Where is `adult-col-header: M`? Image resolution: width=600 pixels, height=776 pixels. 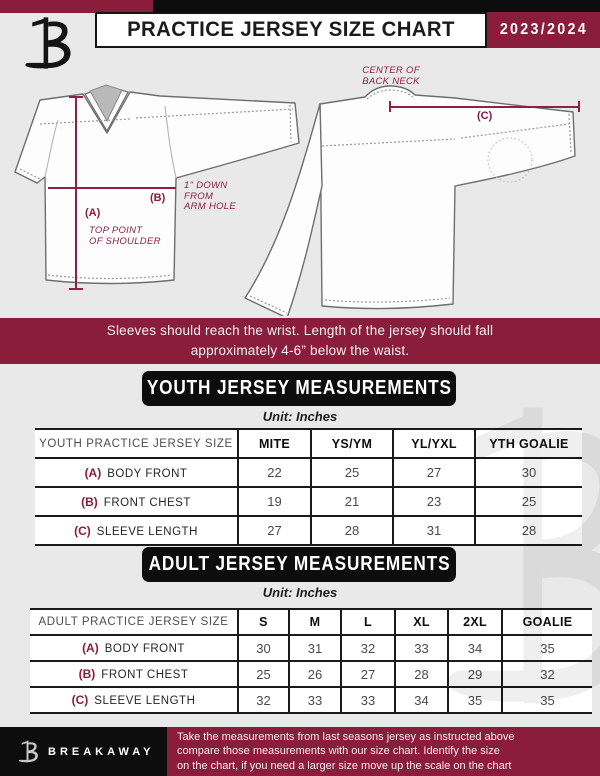 adult-col-header: M is located at coordinates (314, 622).